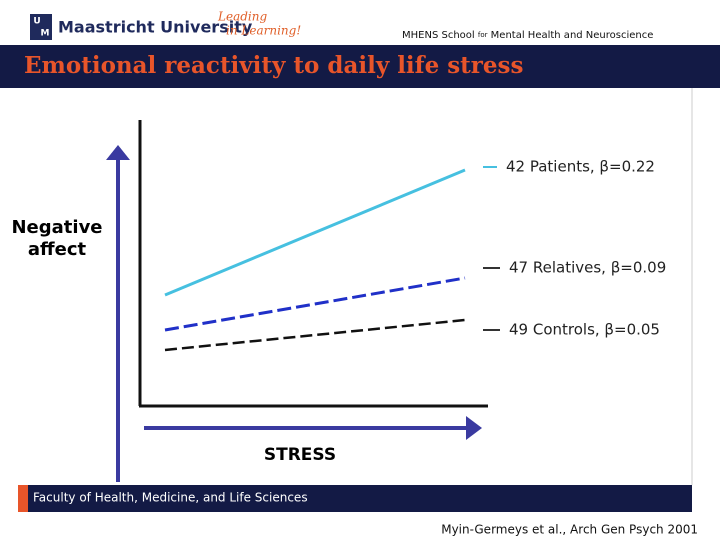 The image size is (720, 540). What do you see at coordinates (315, 304) in the screenshot?
I see `relatives-line` at bounding box center [315, 304].